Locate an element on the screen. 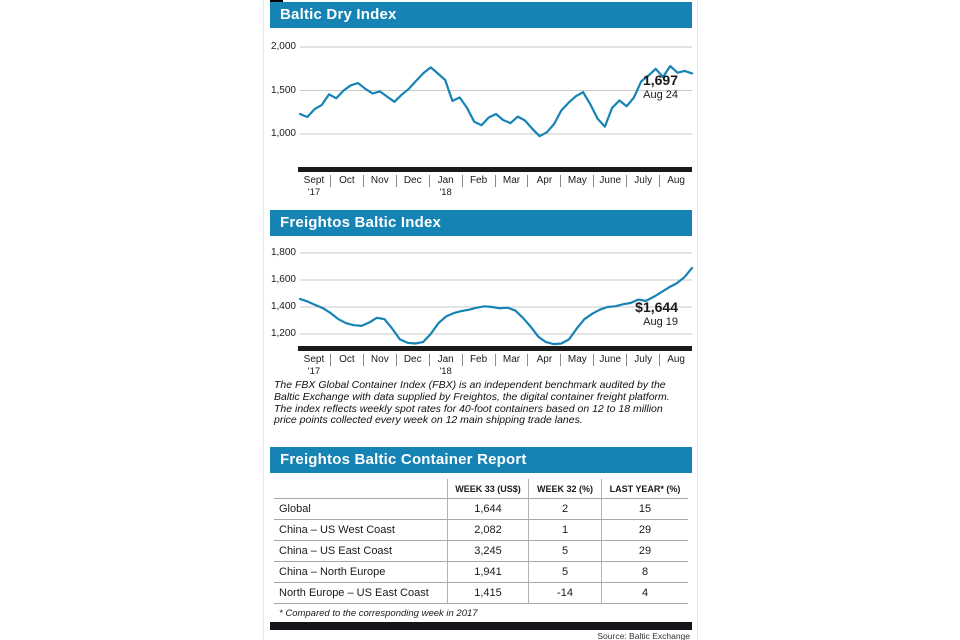  table-row: China – North Europe 1,941 5 8 is located at coordinates (481, 571).